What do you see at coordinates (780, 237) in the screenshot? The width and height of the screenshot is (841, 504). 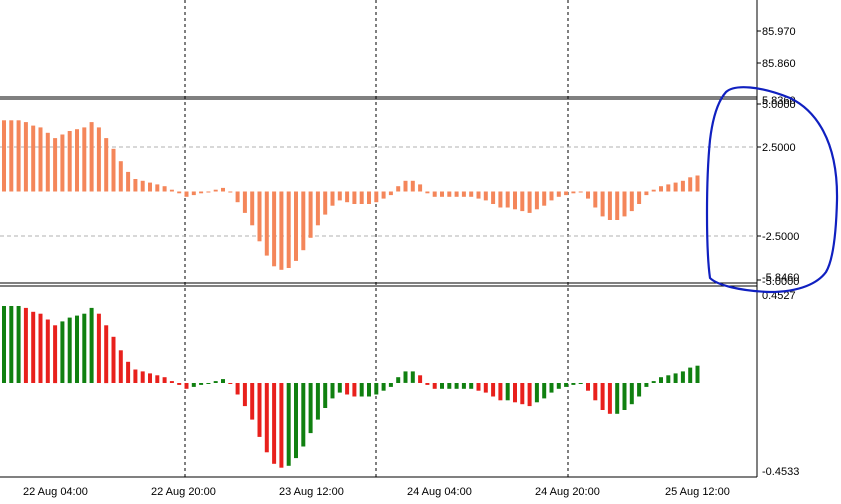 I see `osc-tick-label-neg-2-5: -2.5000` at bounding box center [780, 237].